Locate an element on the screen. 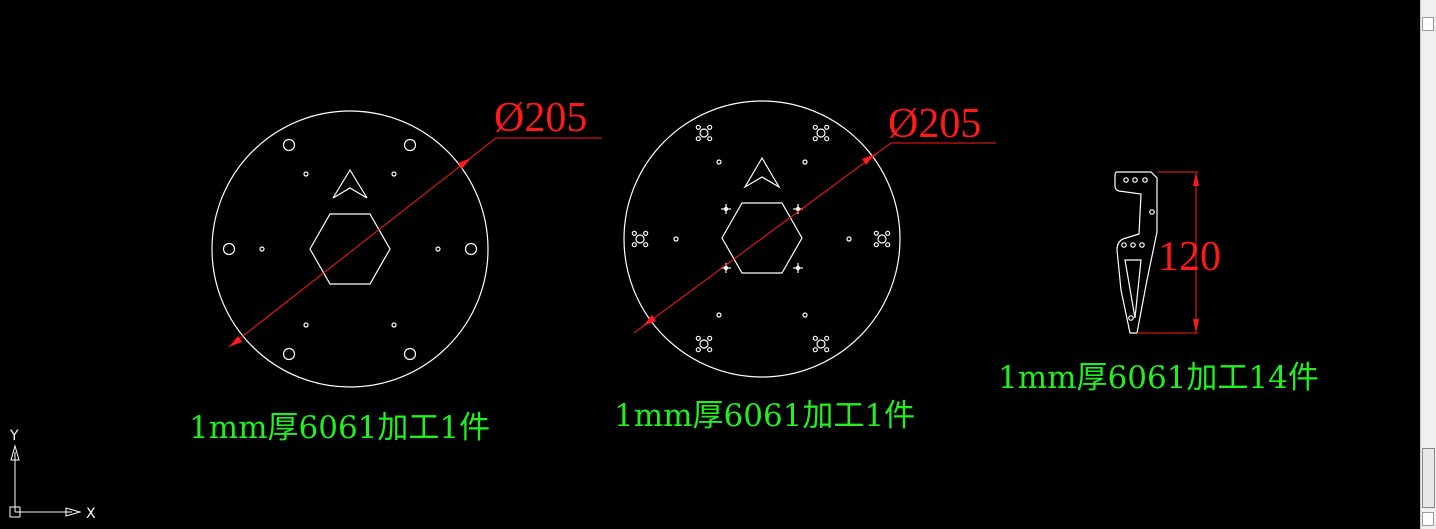 Image resolution: width=1436 pixels, height=529 pixels. plate-1-hexagon-cutout is located at coordinates (350, 249).